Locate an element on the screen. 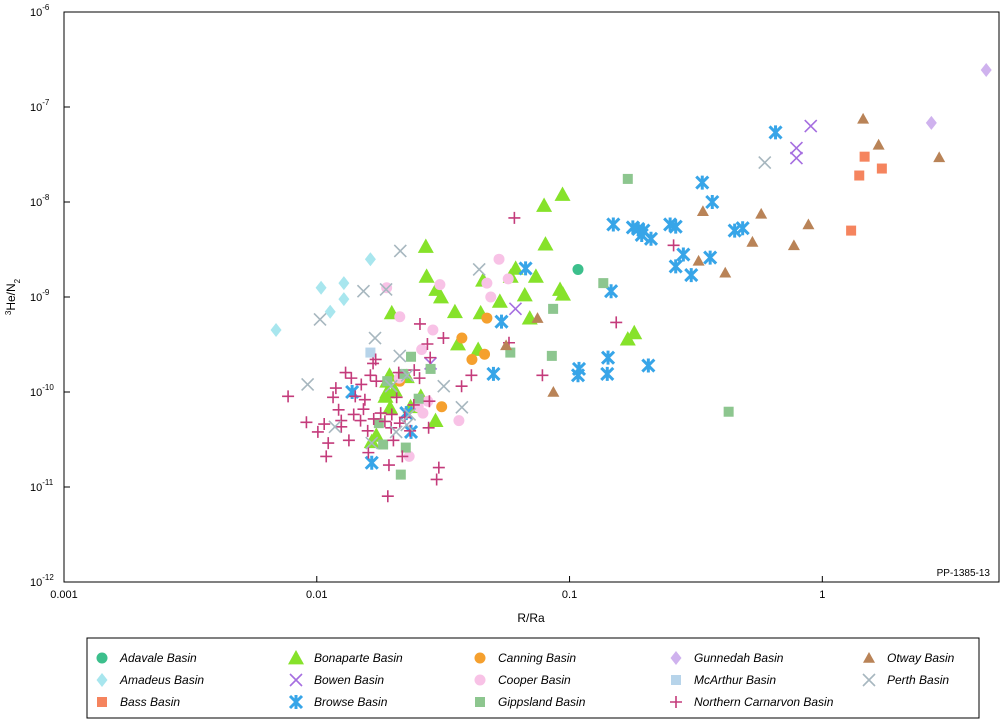 Image resolution: width=1000 pixels, height=723 pixels. x-tick-label: 1 is located at coordinates (822, 595).